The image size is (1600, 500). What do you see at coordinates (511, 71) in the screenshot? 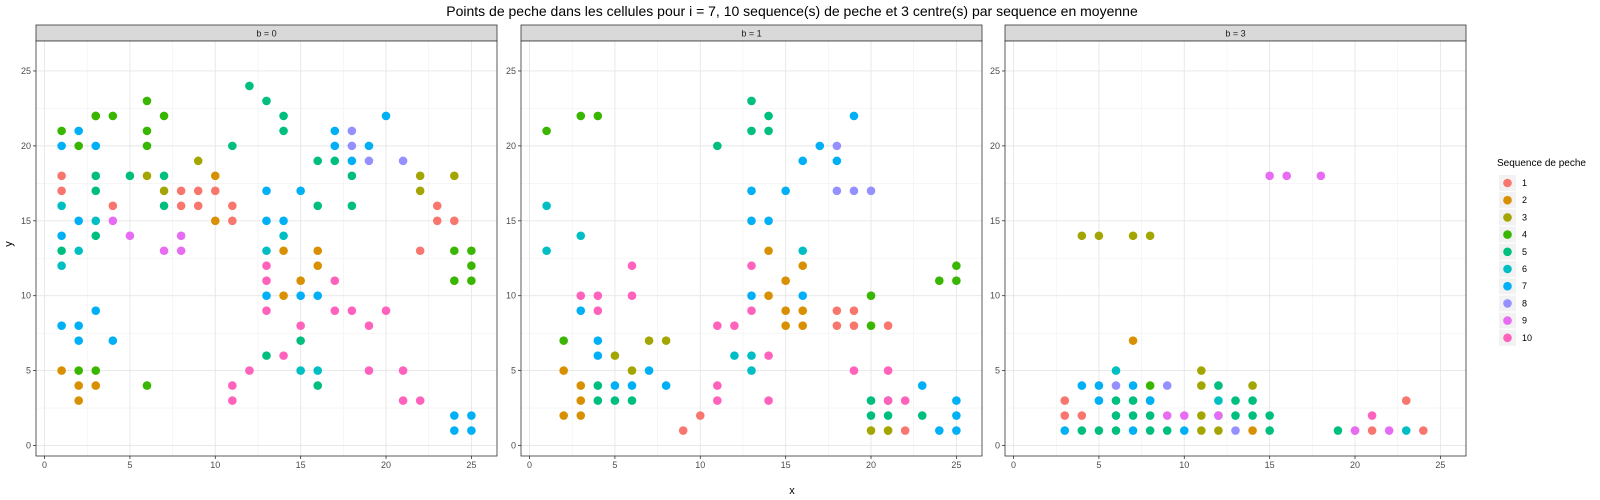
I see `y-tick-label: 25` at bounding box center [511, 71].